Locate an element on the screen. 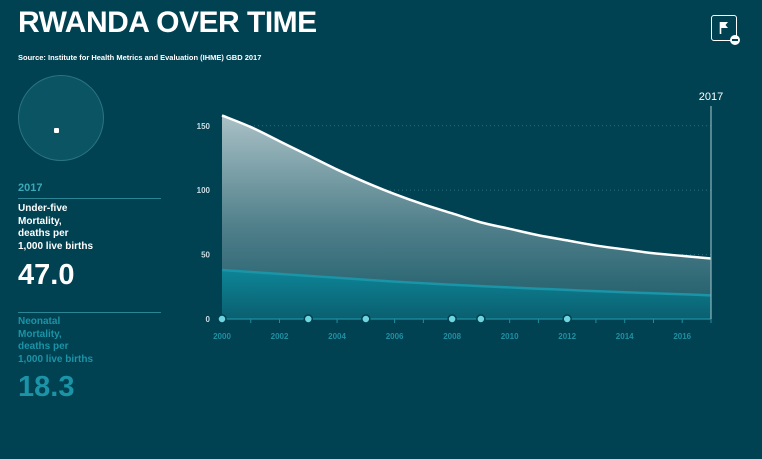 The image size is (762, 459). x-tick-label: 2016 is located at coordinates (682, 336).